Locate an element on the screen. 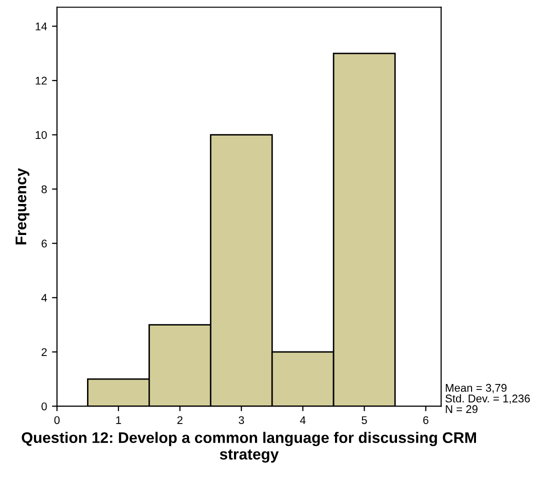  y-tick-label: 14 is located at coordinates (41, 26).